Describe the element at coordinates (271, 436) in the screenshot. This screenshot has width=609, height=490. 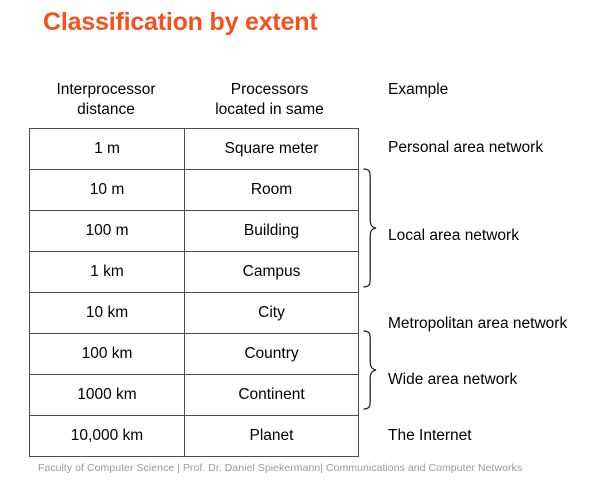
I see `cell-located: Planet` at that location.